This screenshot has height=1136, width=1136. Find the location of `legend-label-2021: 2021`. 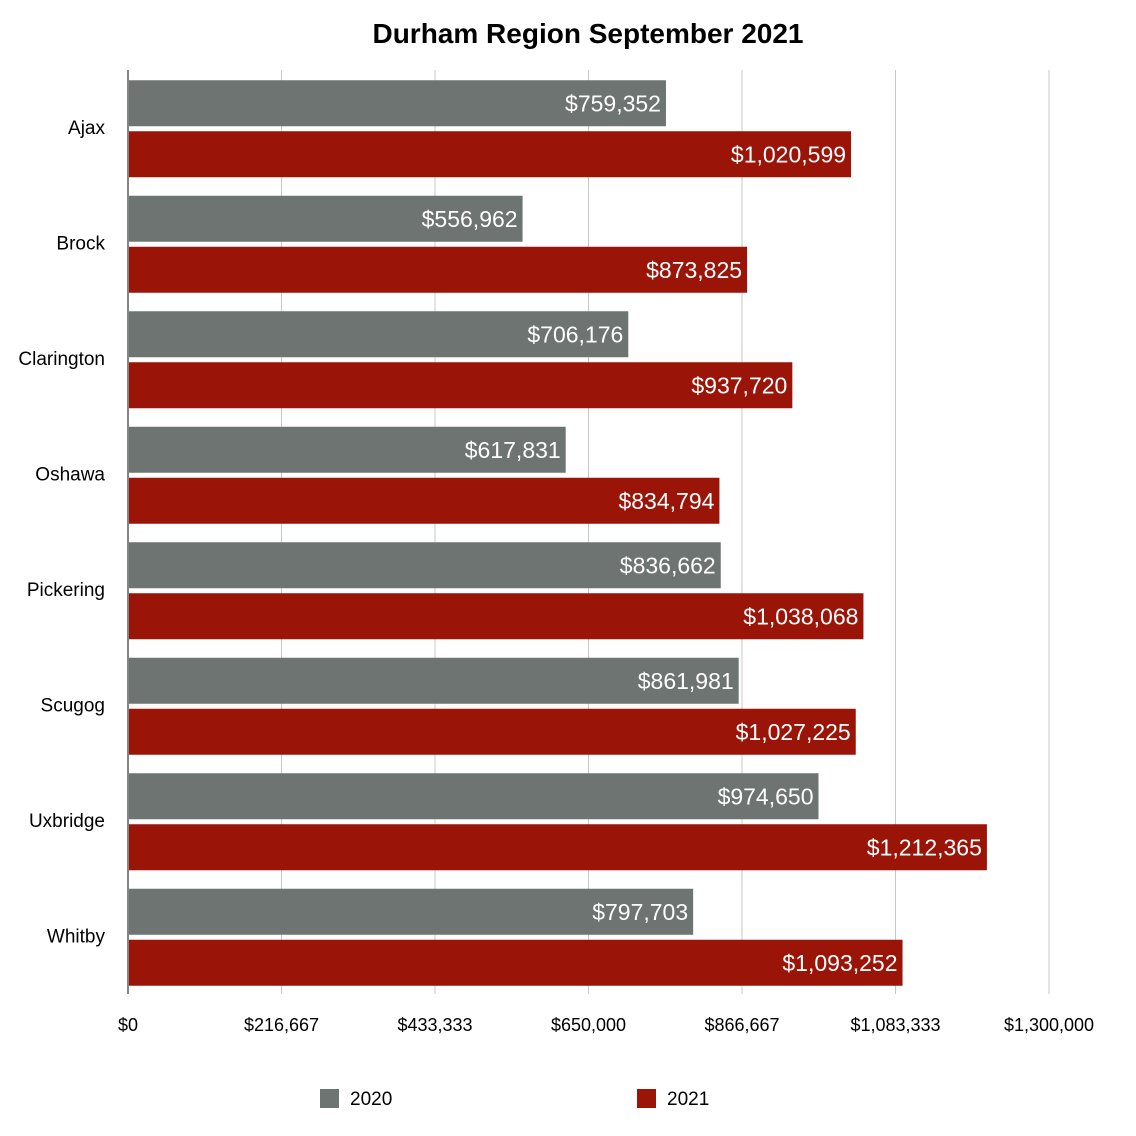

legend-label-2021: 2021 is located at coordinates (688, 1099).